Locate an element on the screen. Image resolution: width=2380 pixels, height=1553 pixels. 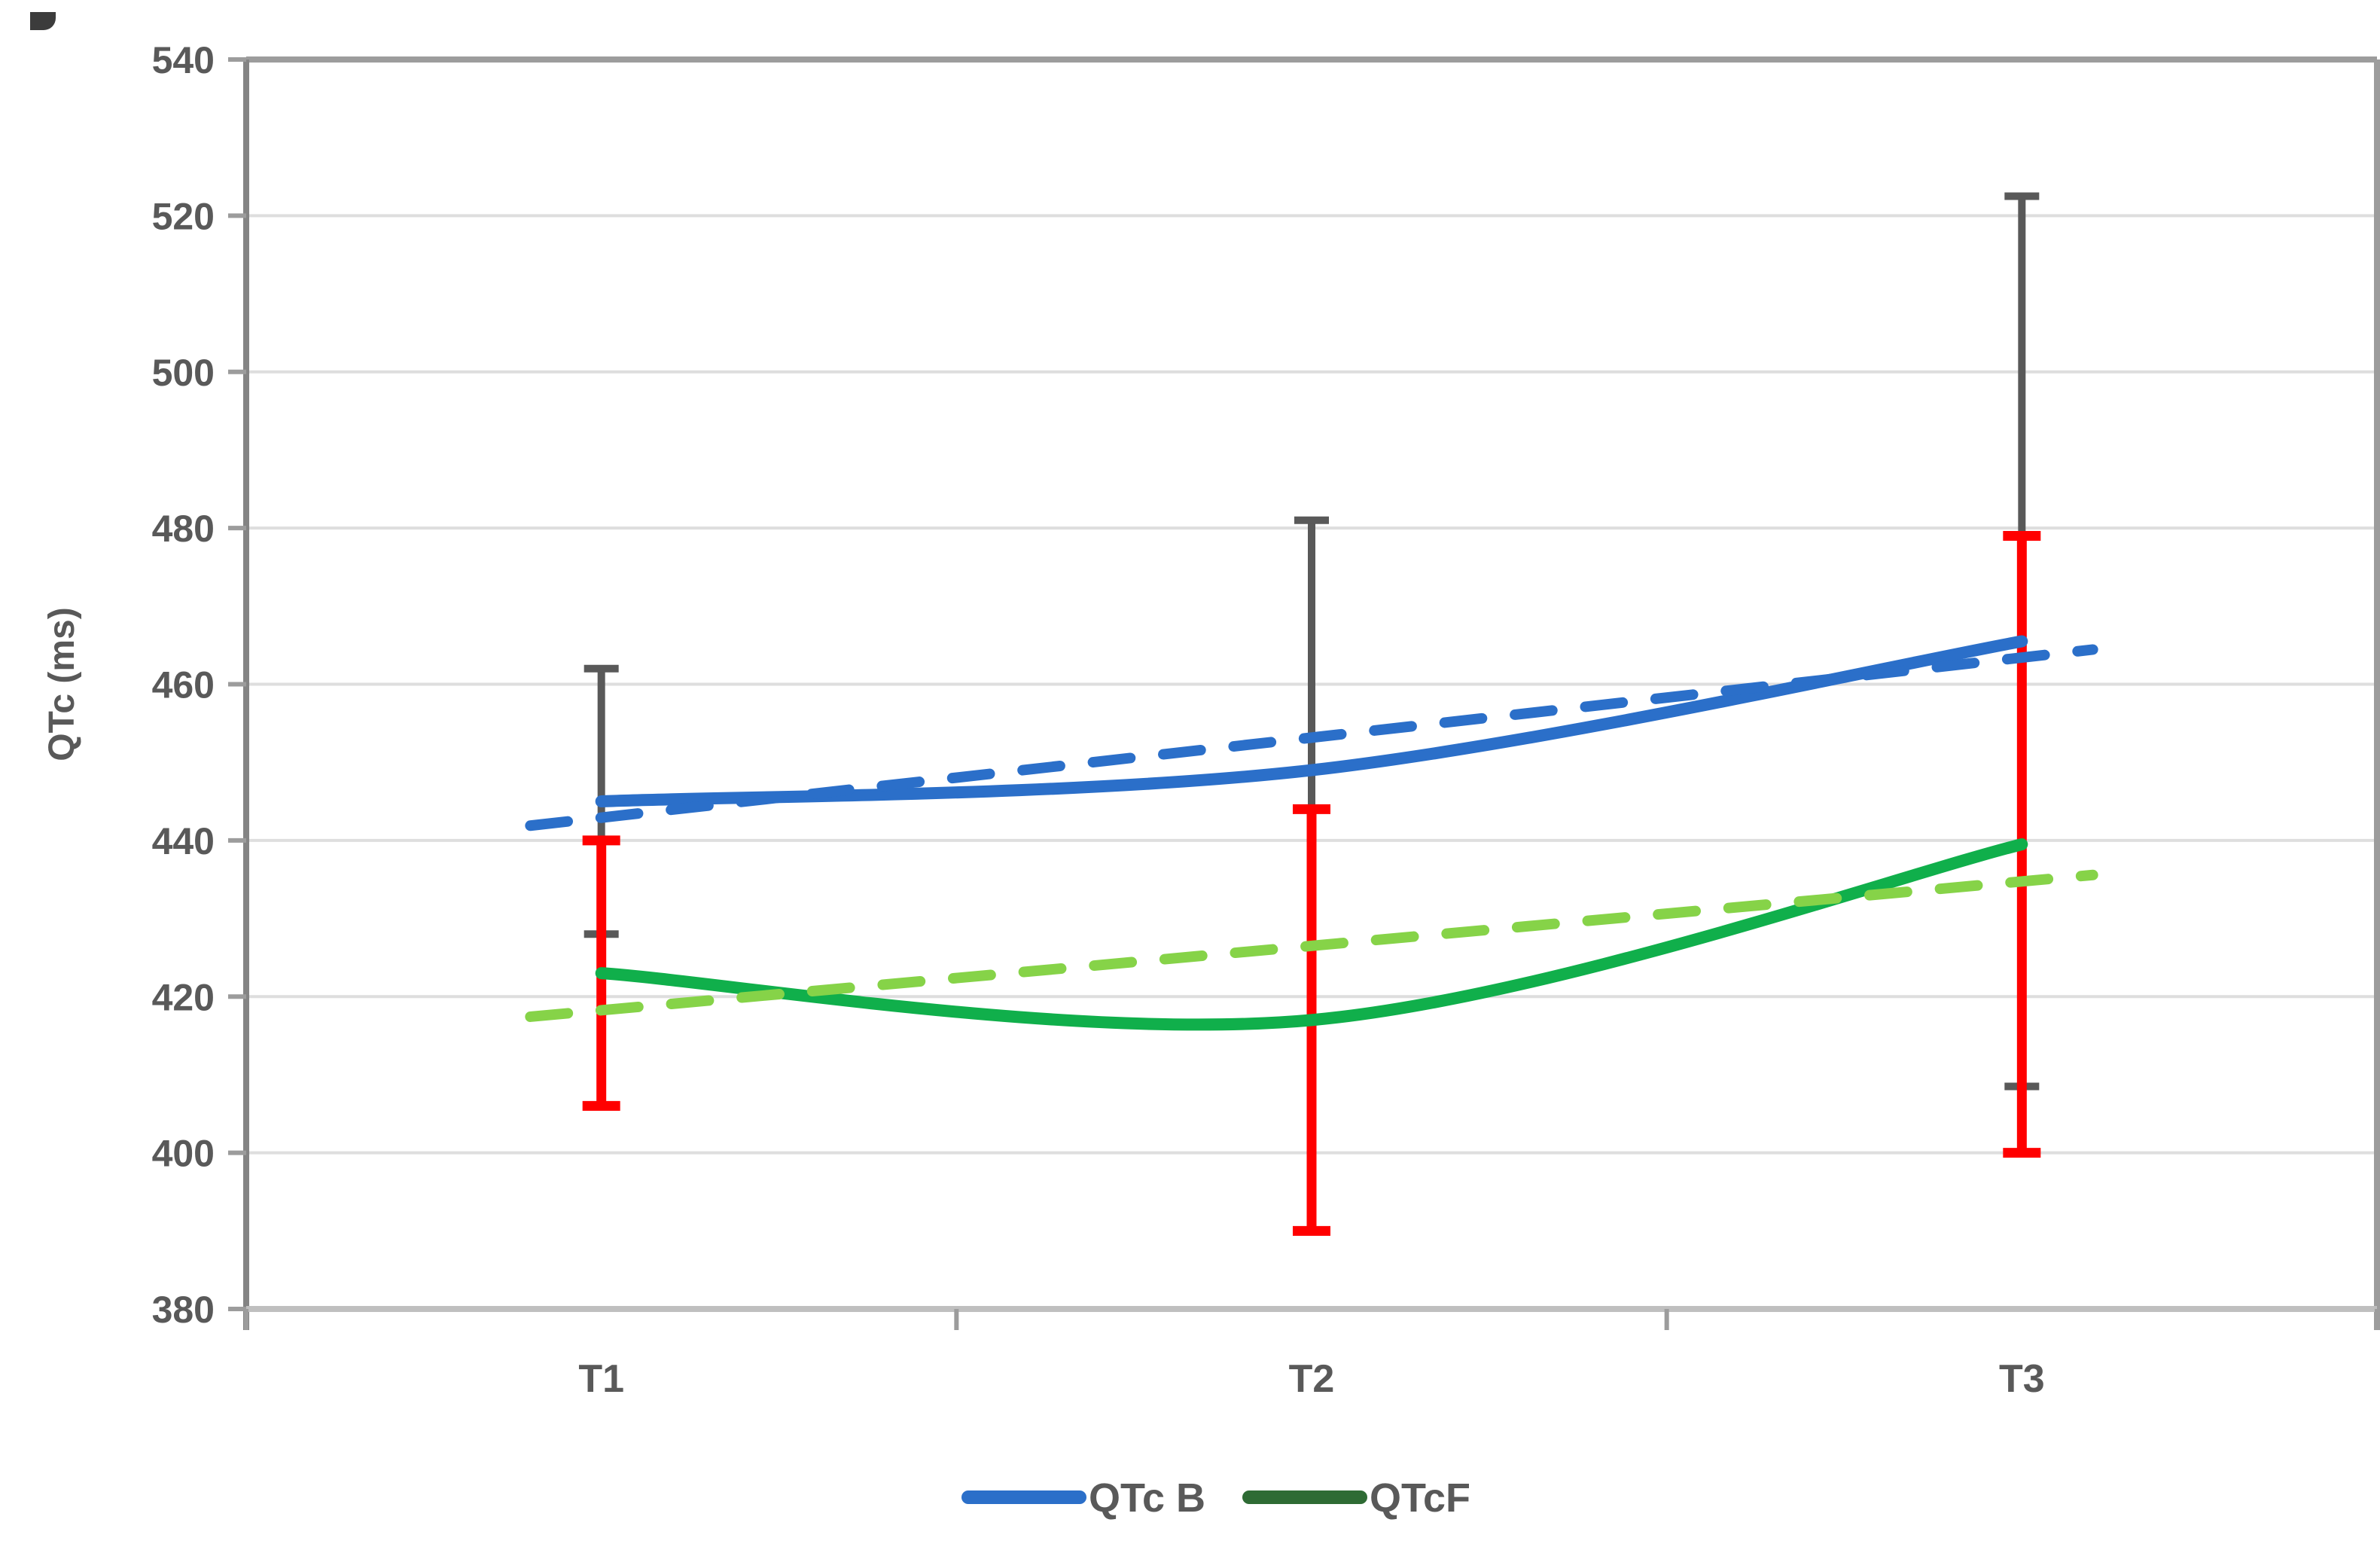
x-category-label: T2 is located at coordinates (1312, 1379).